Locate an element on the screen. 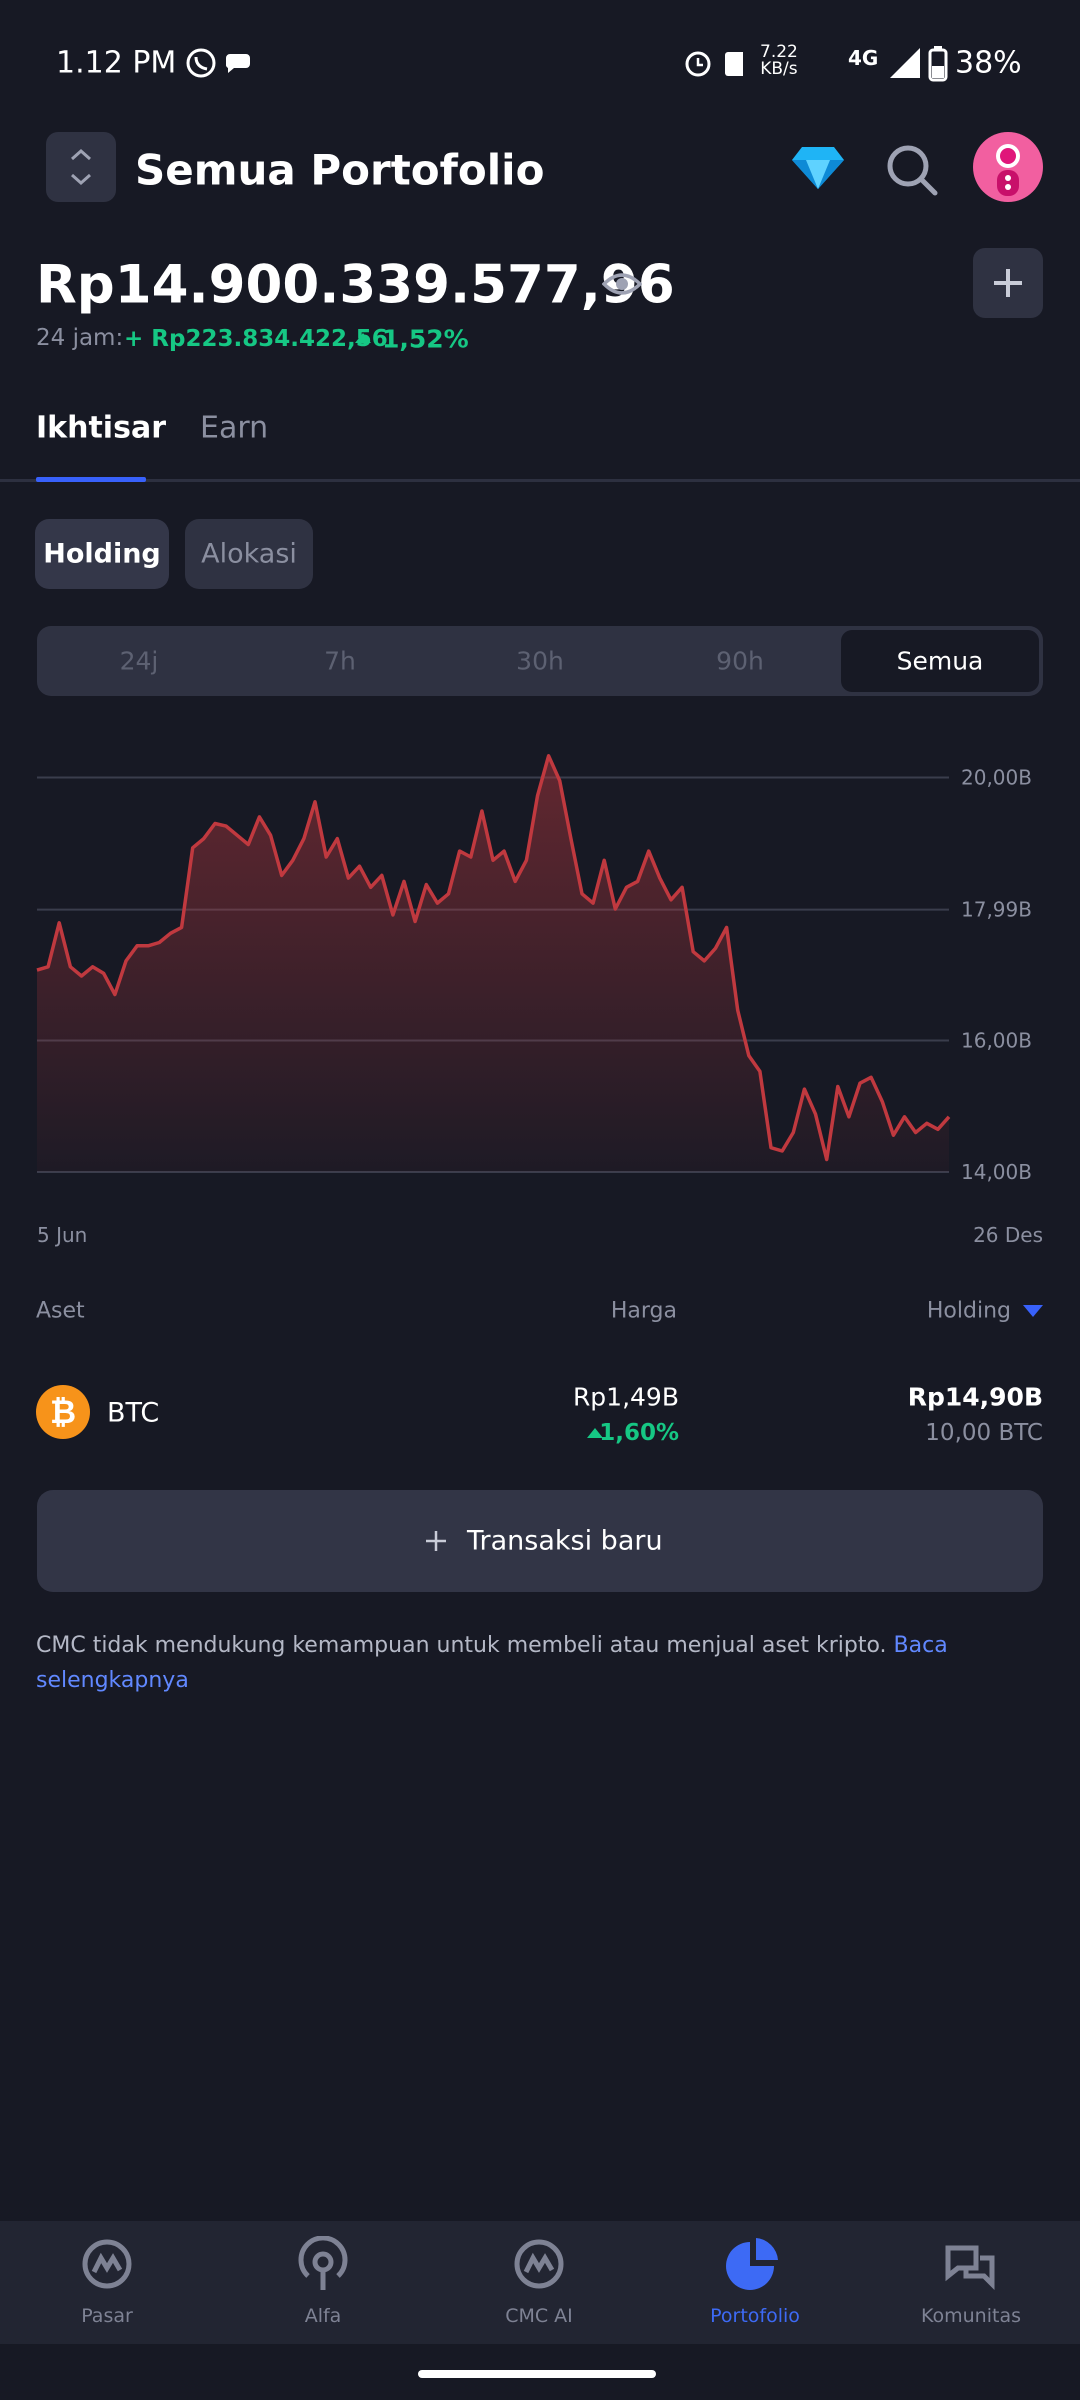 This screenshot has width=1080, height=2400. holding-amount: 10,00 BTC is located at coordinates (984, 1433).